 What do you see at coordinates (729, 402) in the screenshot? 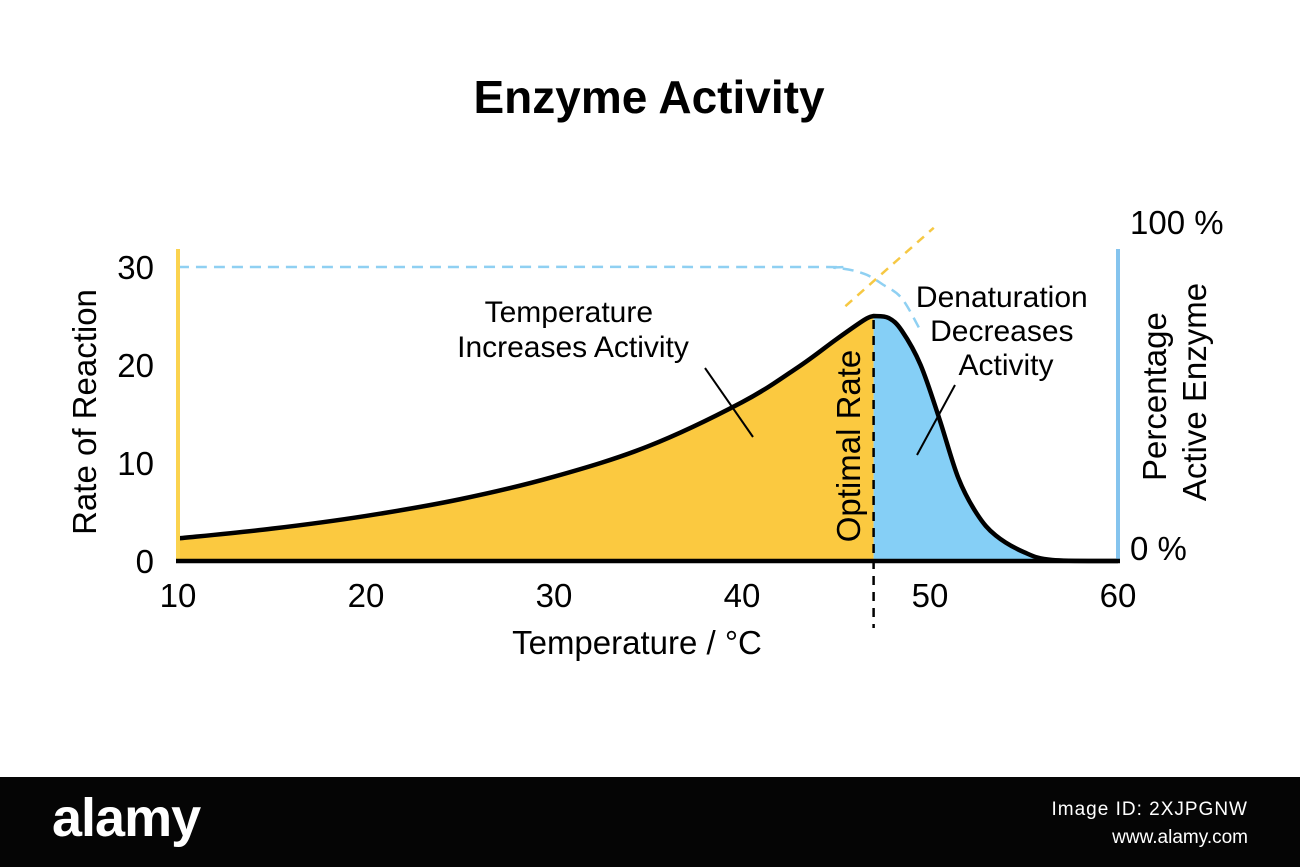
I see `annotation-1-pointer` at bounding box center [729, 402].